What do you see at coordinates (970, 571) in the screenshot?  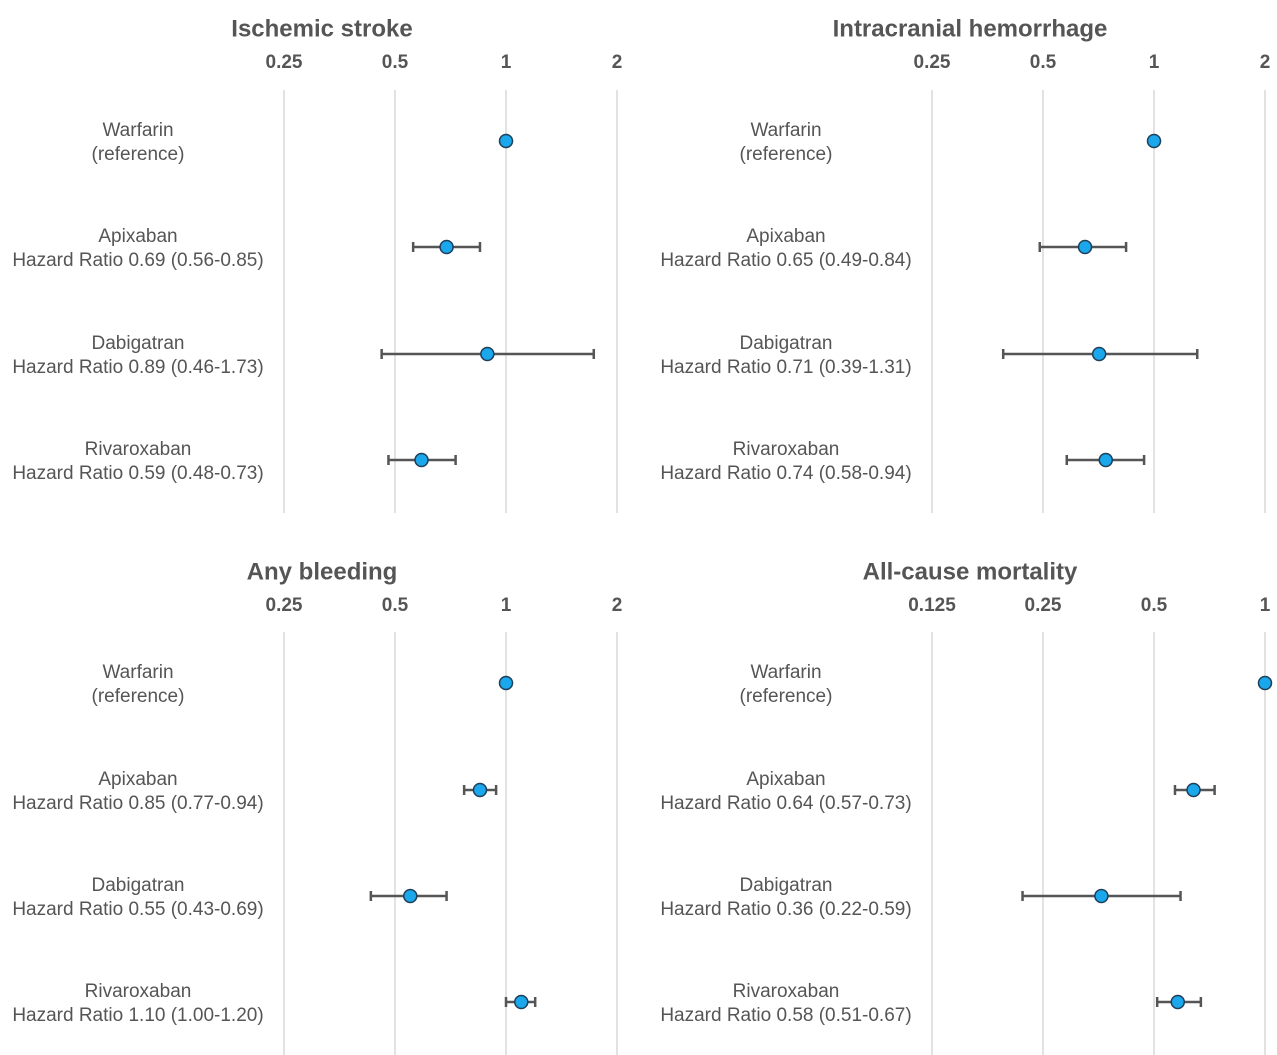 I see `panel-title: All-cause mortality` at bounding box center [970, 571].